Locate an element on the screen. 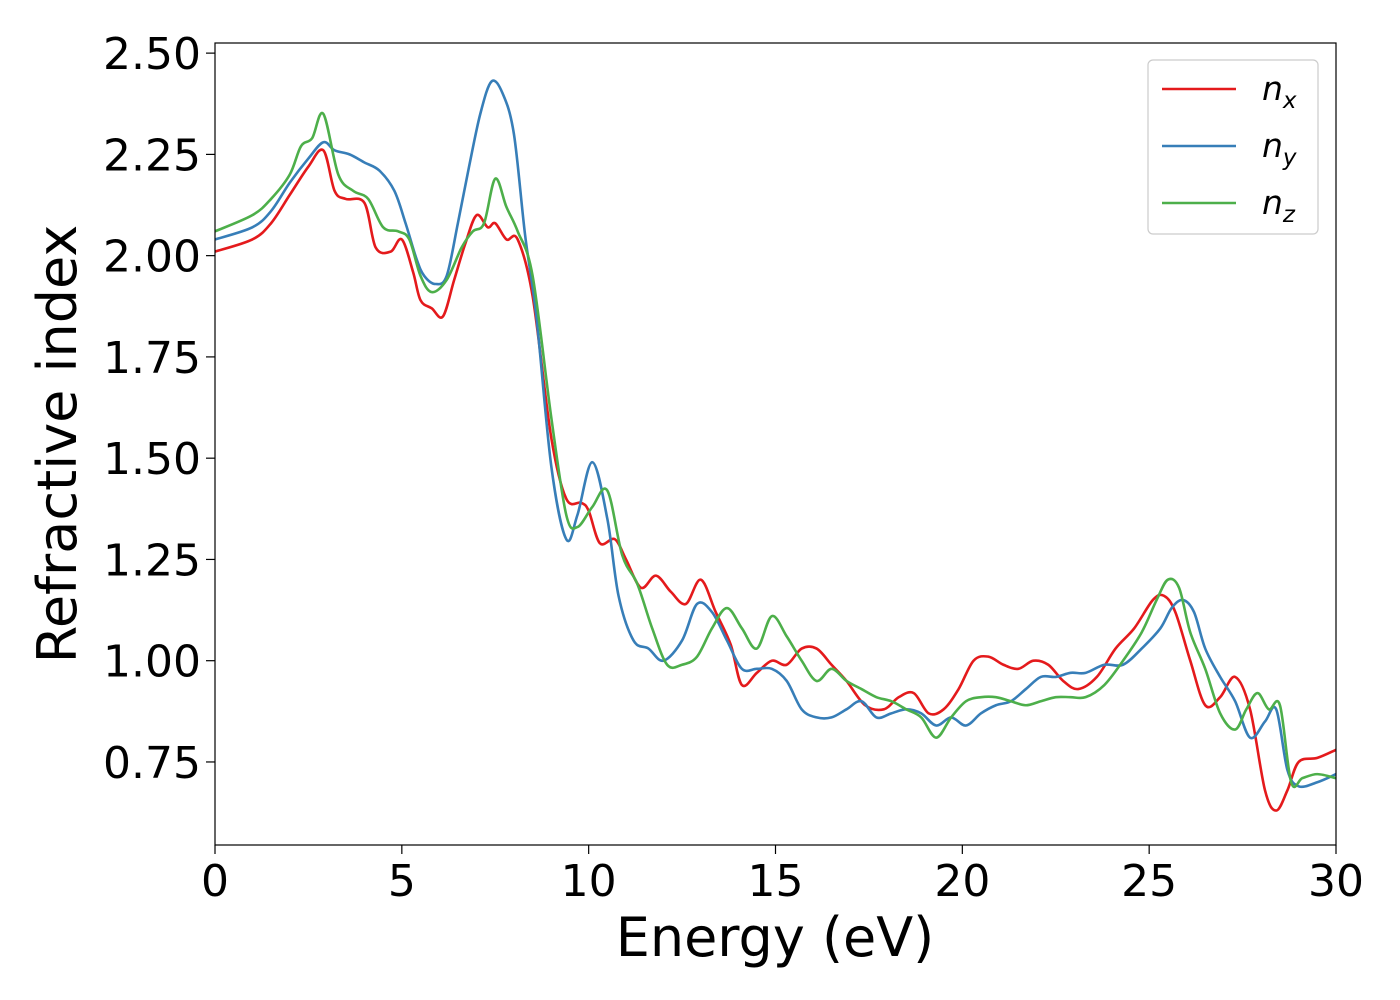 The width and height of the screenshot is (1400, 1000). x-tick-label: 0 is located at coordinates (215, 881).